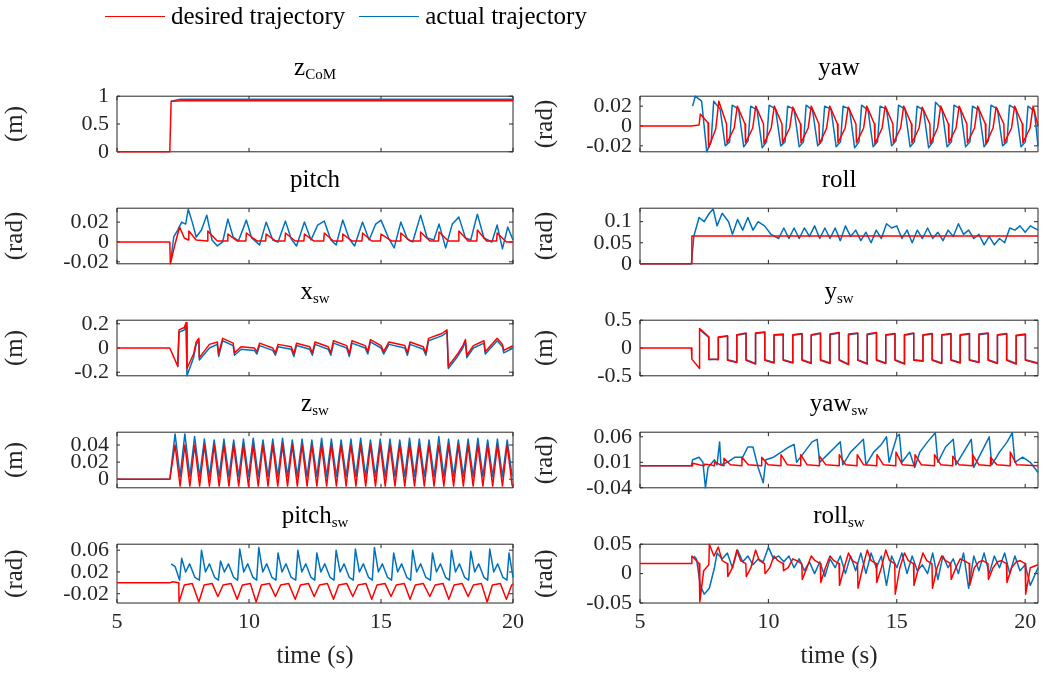  What do you see at coordinates (315, 403) in the screenshot?
I see `chart-title: z$_{sw}$` at bounding box center [315, 403].